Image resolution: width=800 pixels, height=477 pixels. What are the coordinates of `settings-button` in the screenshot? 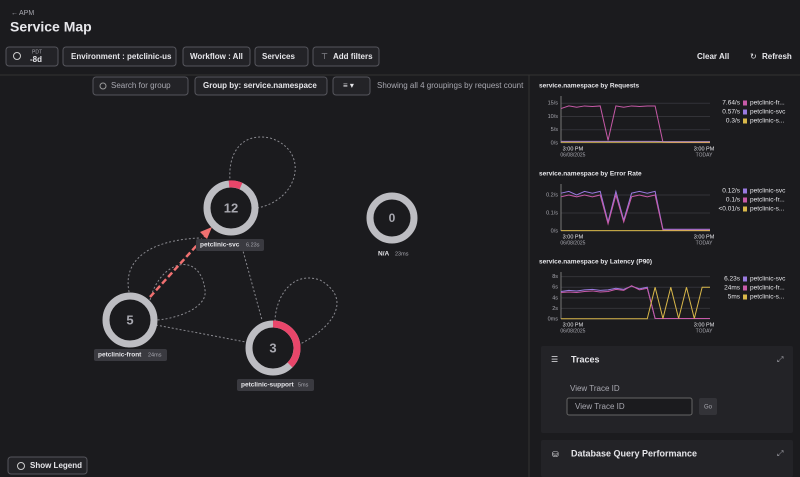 It's located at (351, 86).